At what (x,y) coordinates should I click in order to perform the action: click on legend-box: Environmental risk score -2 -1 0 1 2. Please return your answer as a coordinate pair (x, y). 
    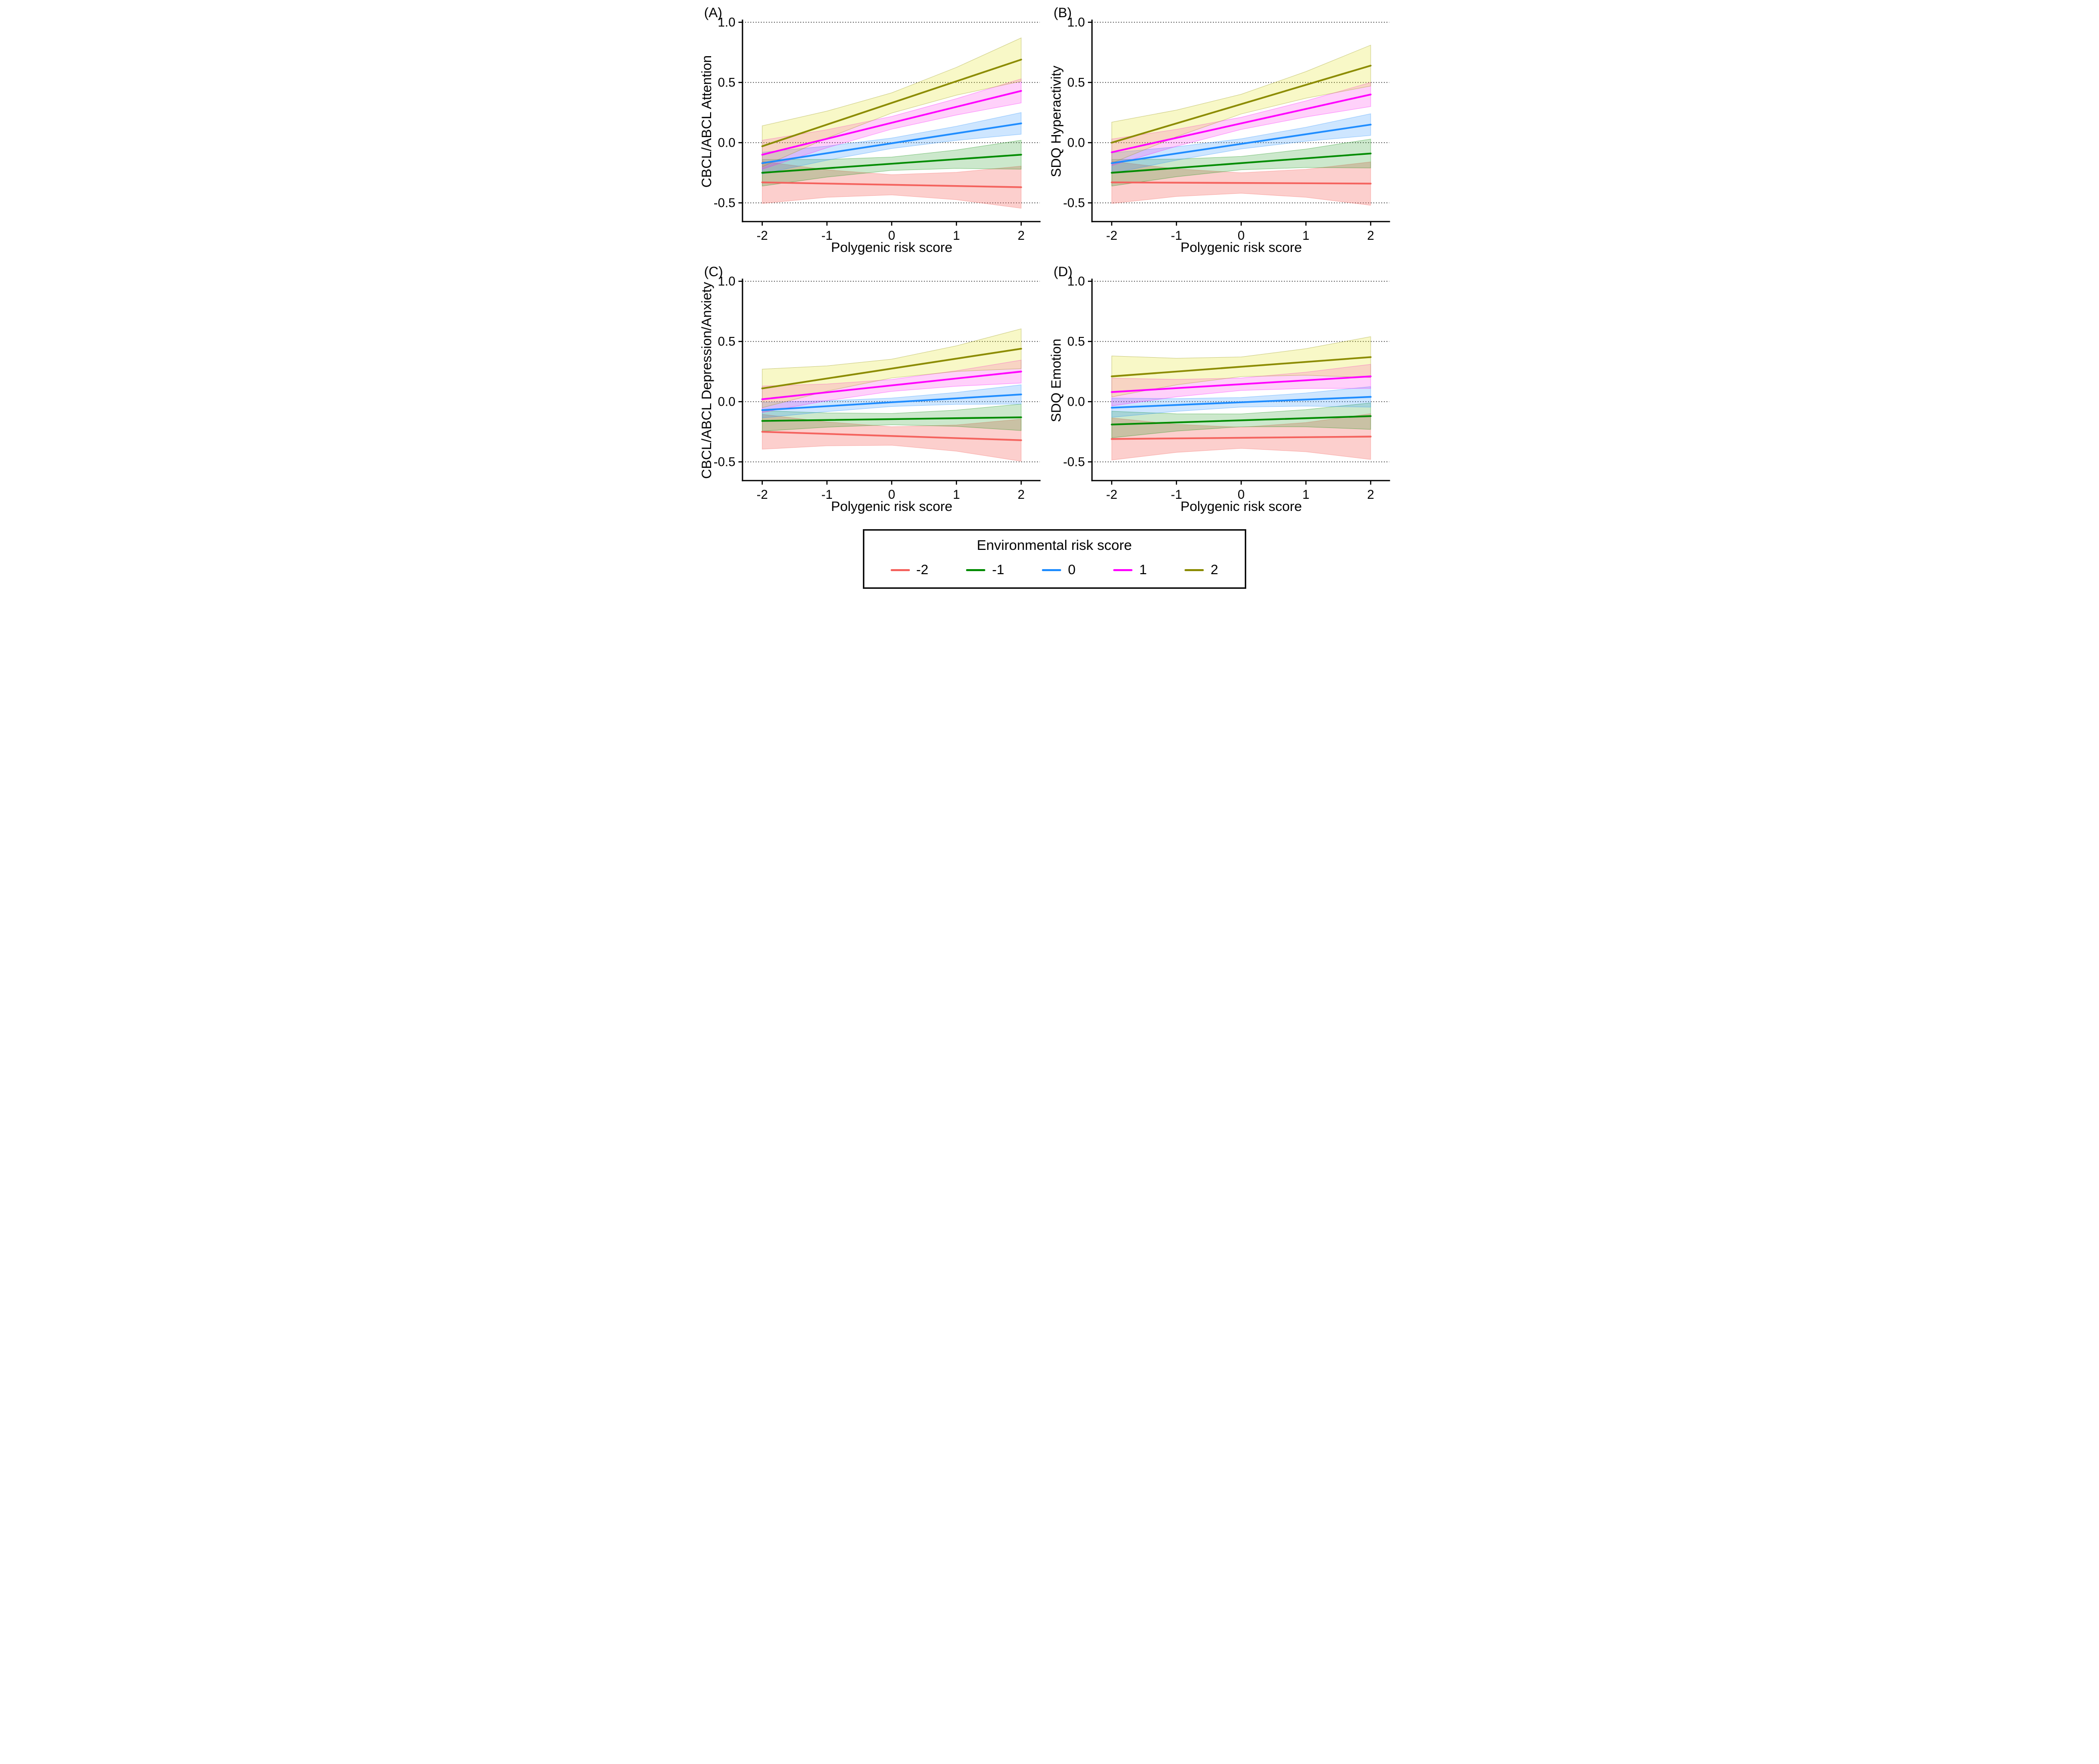
    Looking at the image, I should click on (1054, 559).